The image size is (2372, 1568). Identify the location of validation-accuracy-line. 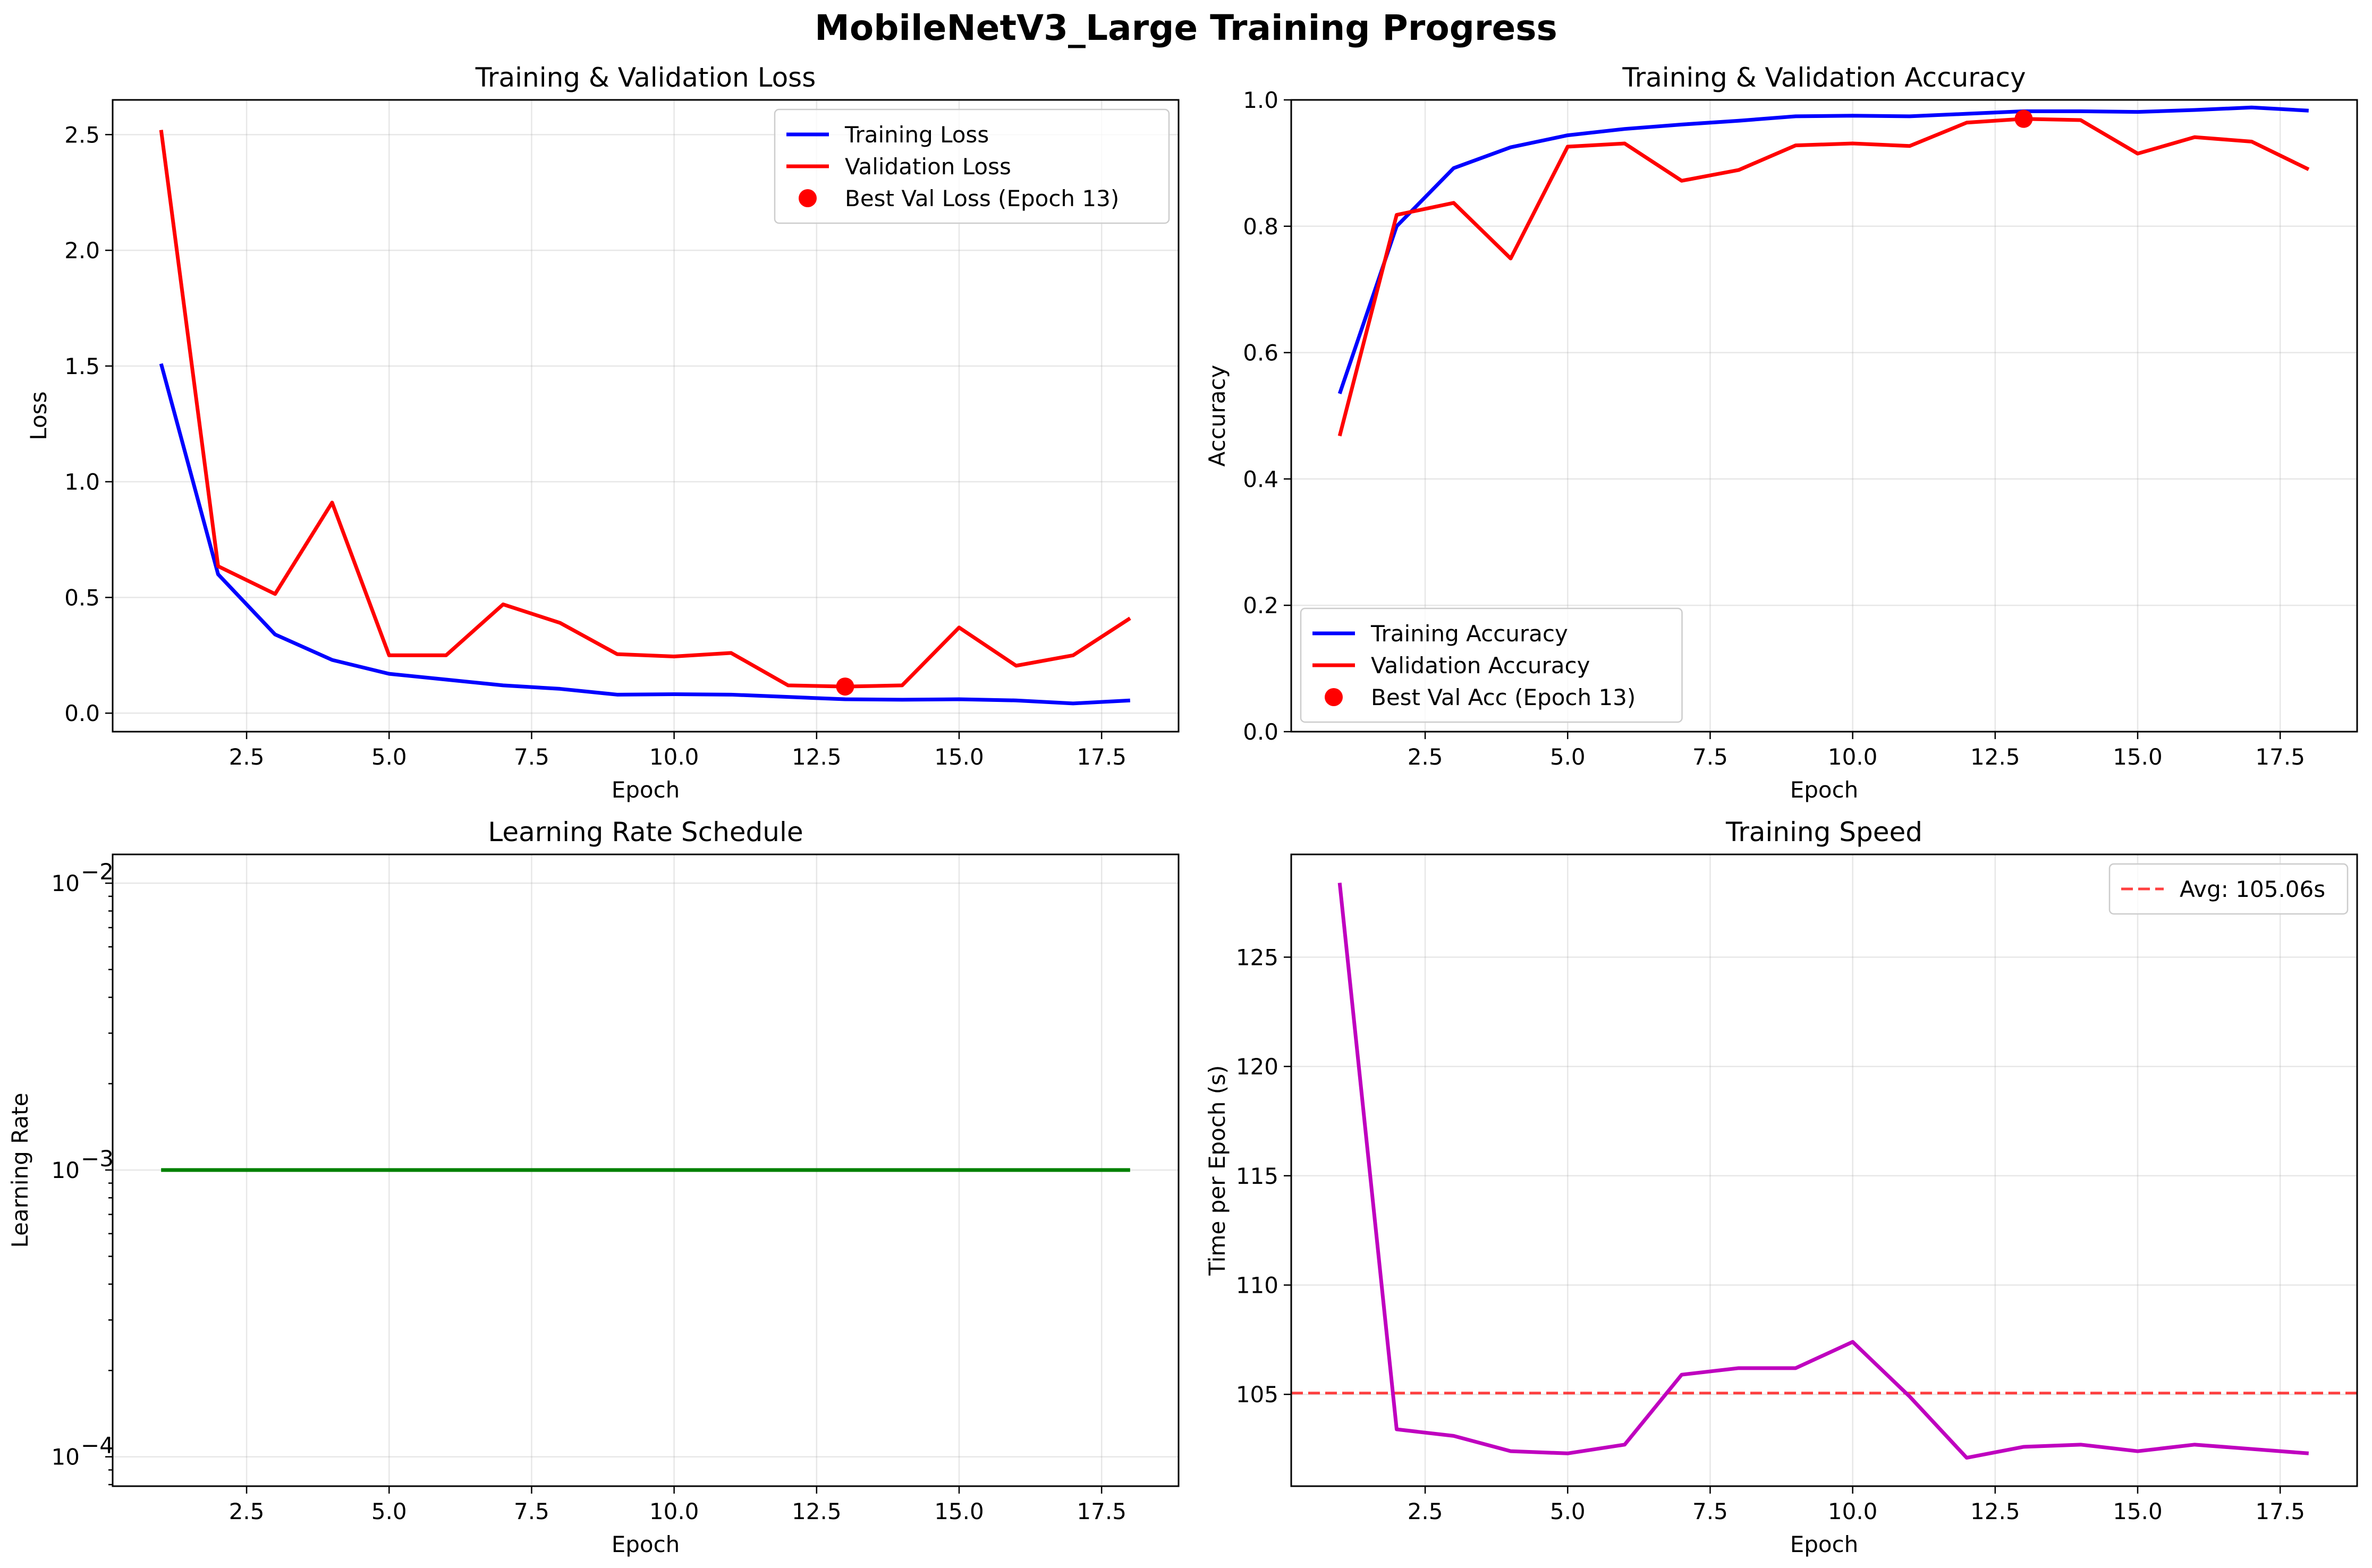
(1824, 277).